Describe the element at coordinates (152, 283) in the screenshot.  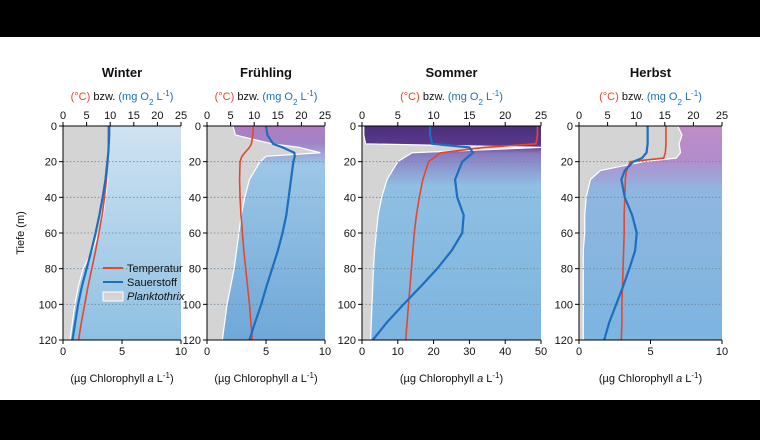
I see `legend-label: Sauerstoff` at that location.